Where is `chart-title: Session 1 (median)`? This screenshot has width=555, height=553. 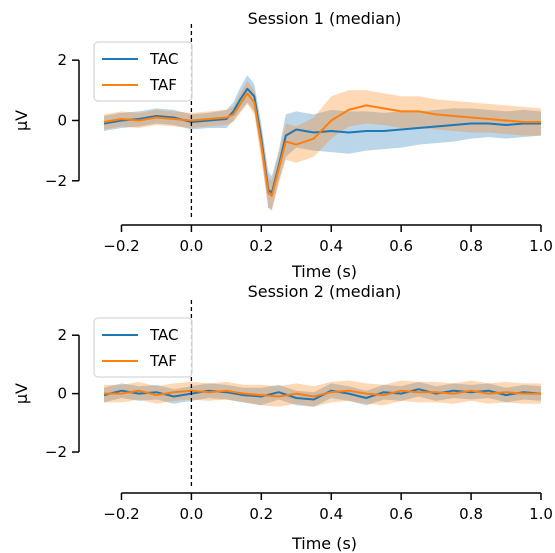
chart-title: Session 1 (median) is located at coordinates (325, 18).